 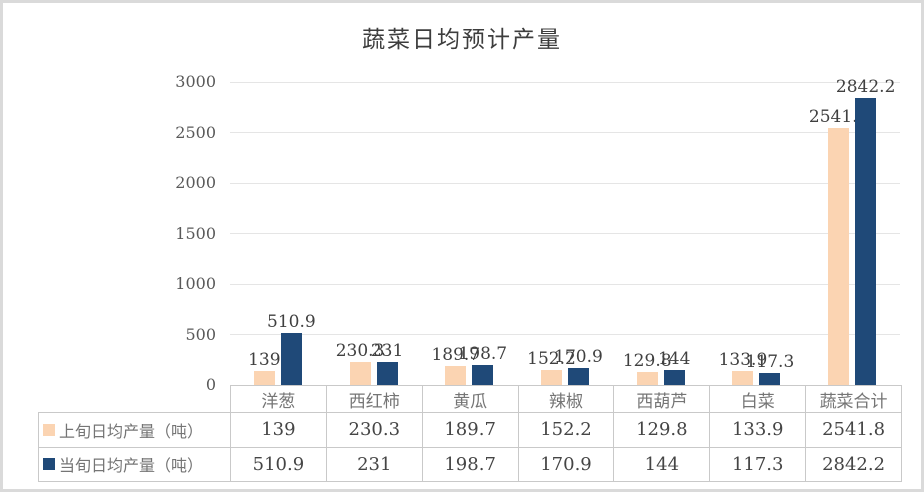 I want to click on legend-cell: 当旬日均产量（吨）, so click(x=135, y=464).